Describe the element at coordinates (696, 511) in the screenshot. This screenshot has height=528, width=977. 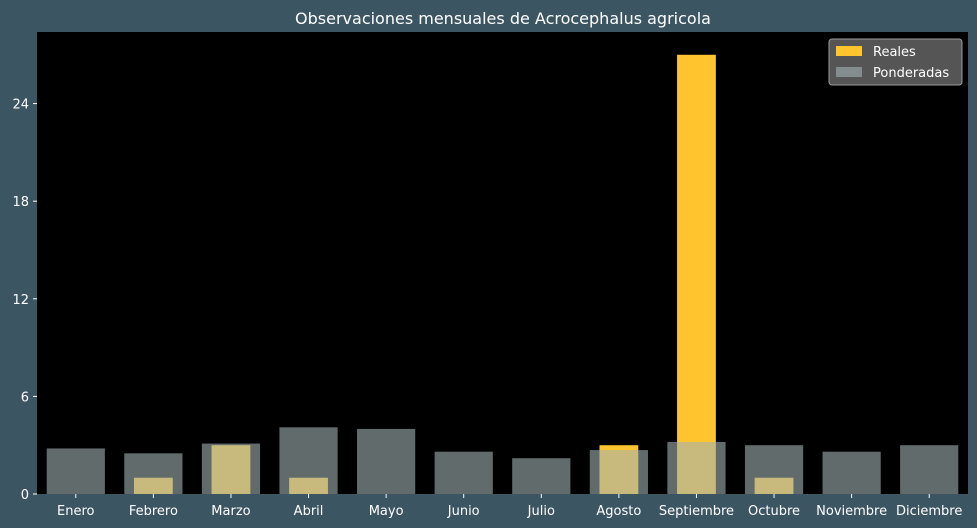
I see `x-tick-label: Septiembre` at that location.